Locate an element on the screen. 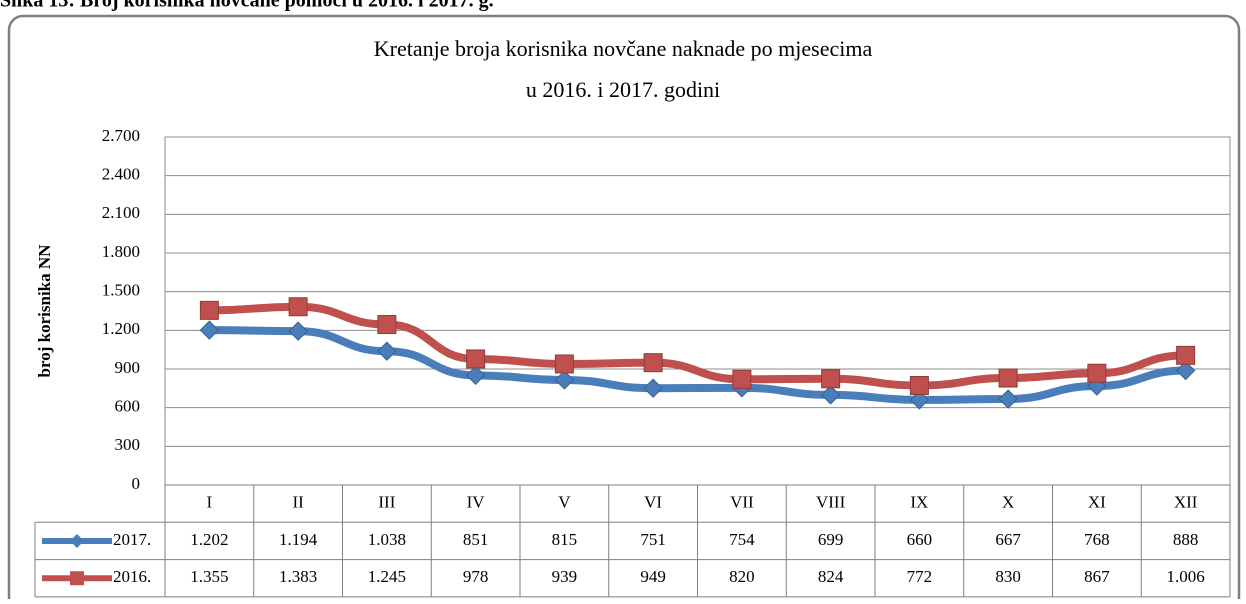 This screenshot has width=1246, height=604. data-label: 824 is located at coordinates (831, 576).